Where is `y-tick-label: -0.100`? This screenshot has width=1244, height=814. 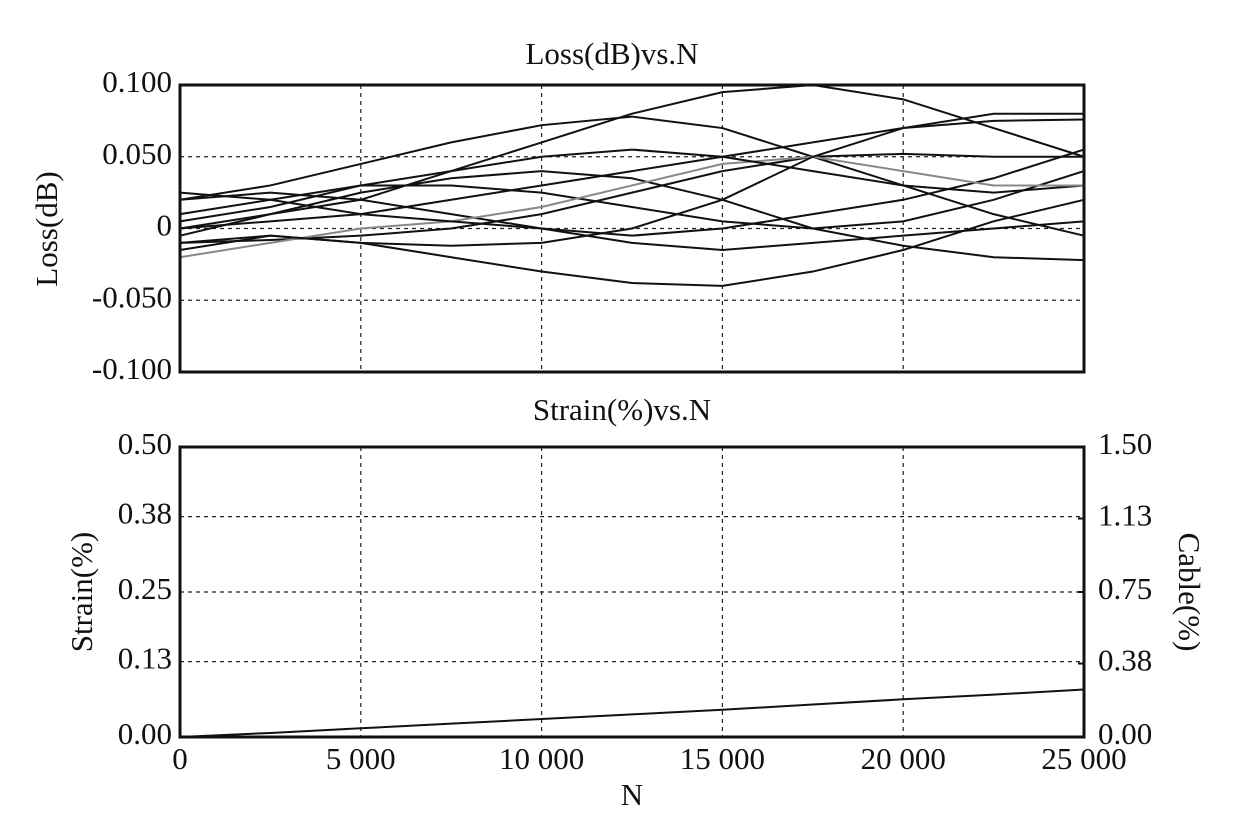
y-tick-label: -0.100 is located at coordinates (132, 368).